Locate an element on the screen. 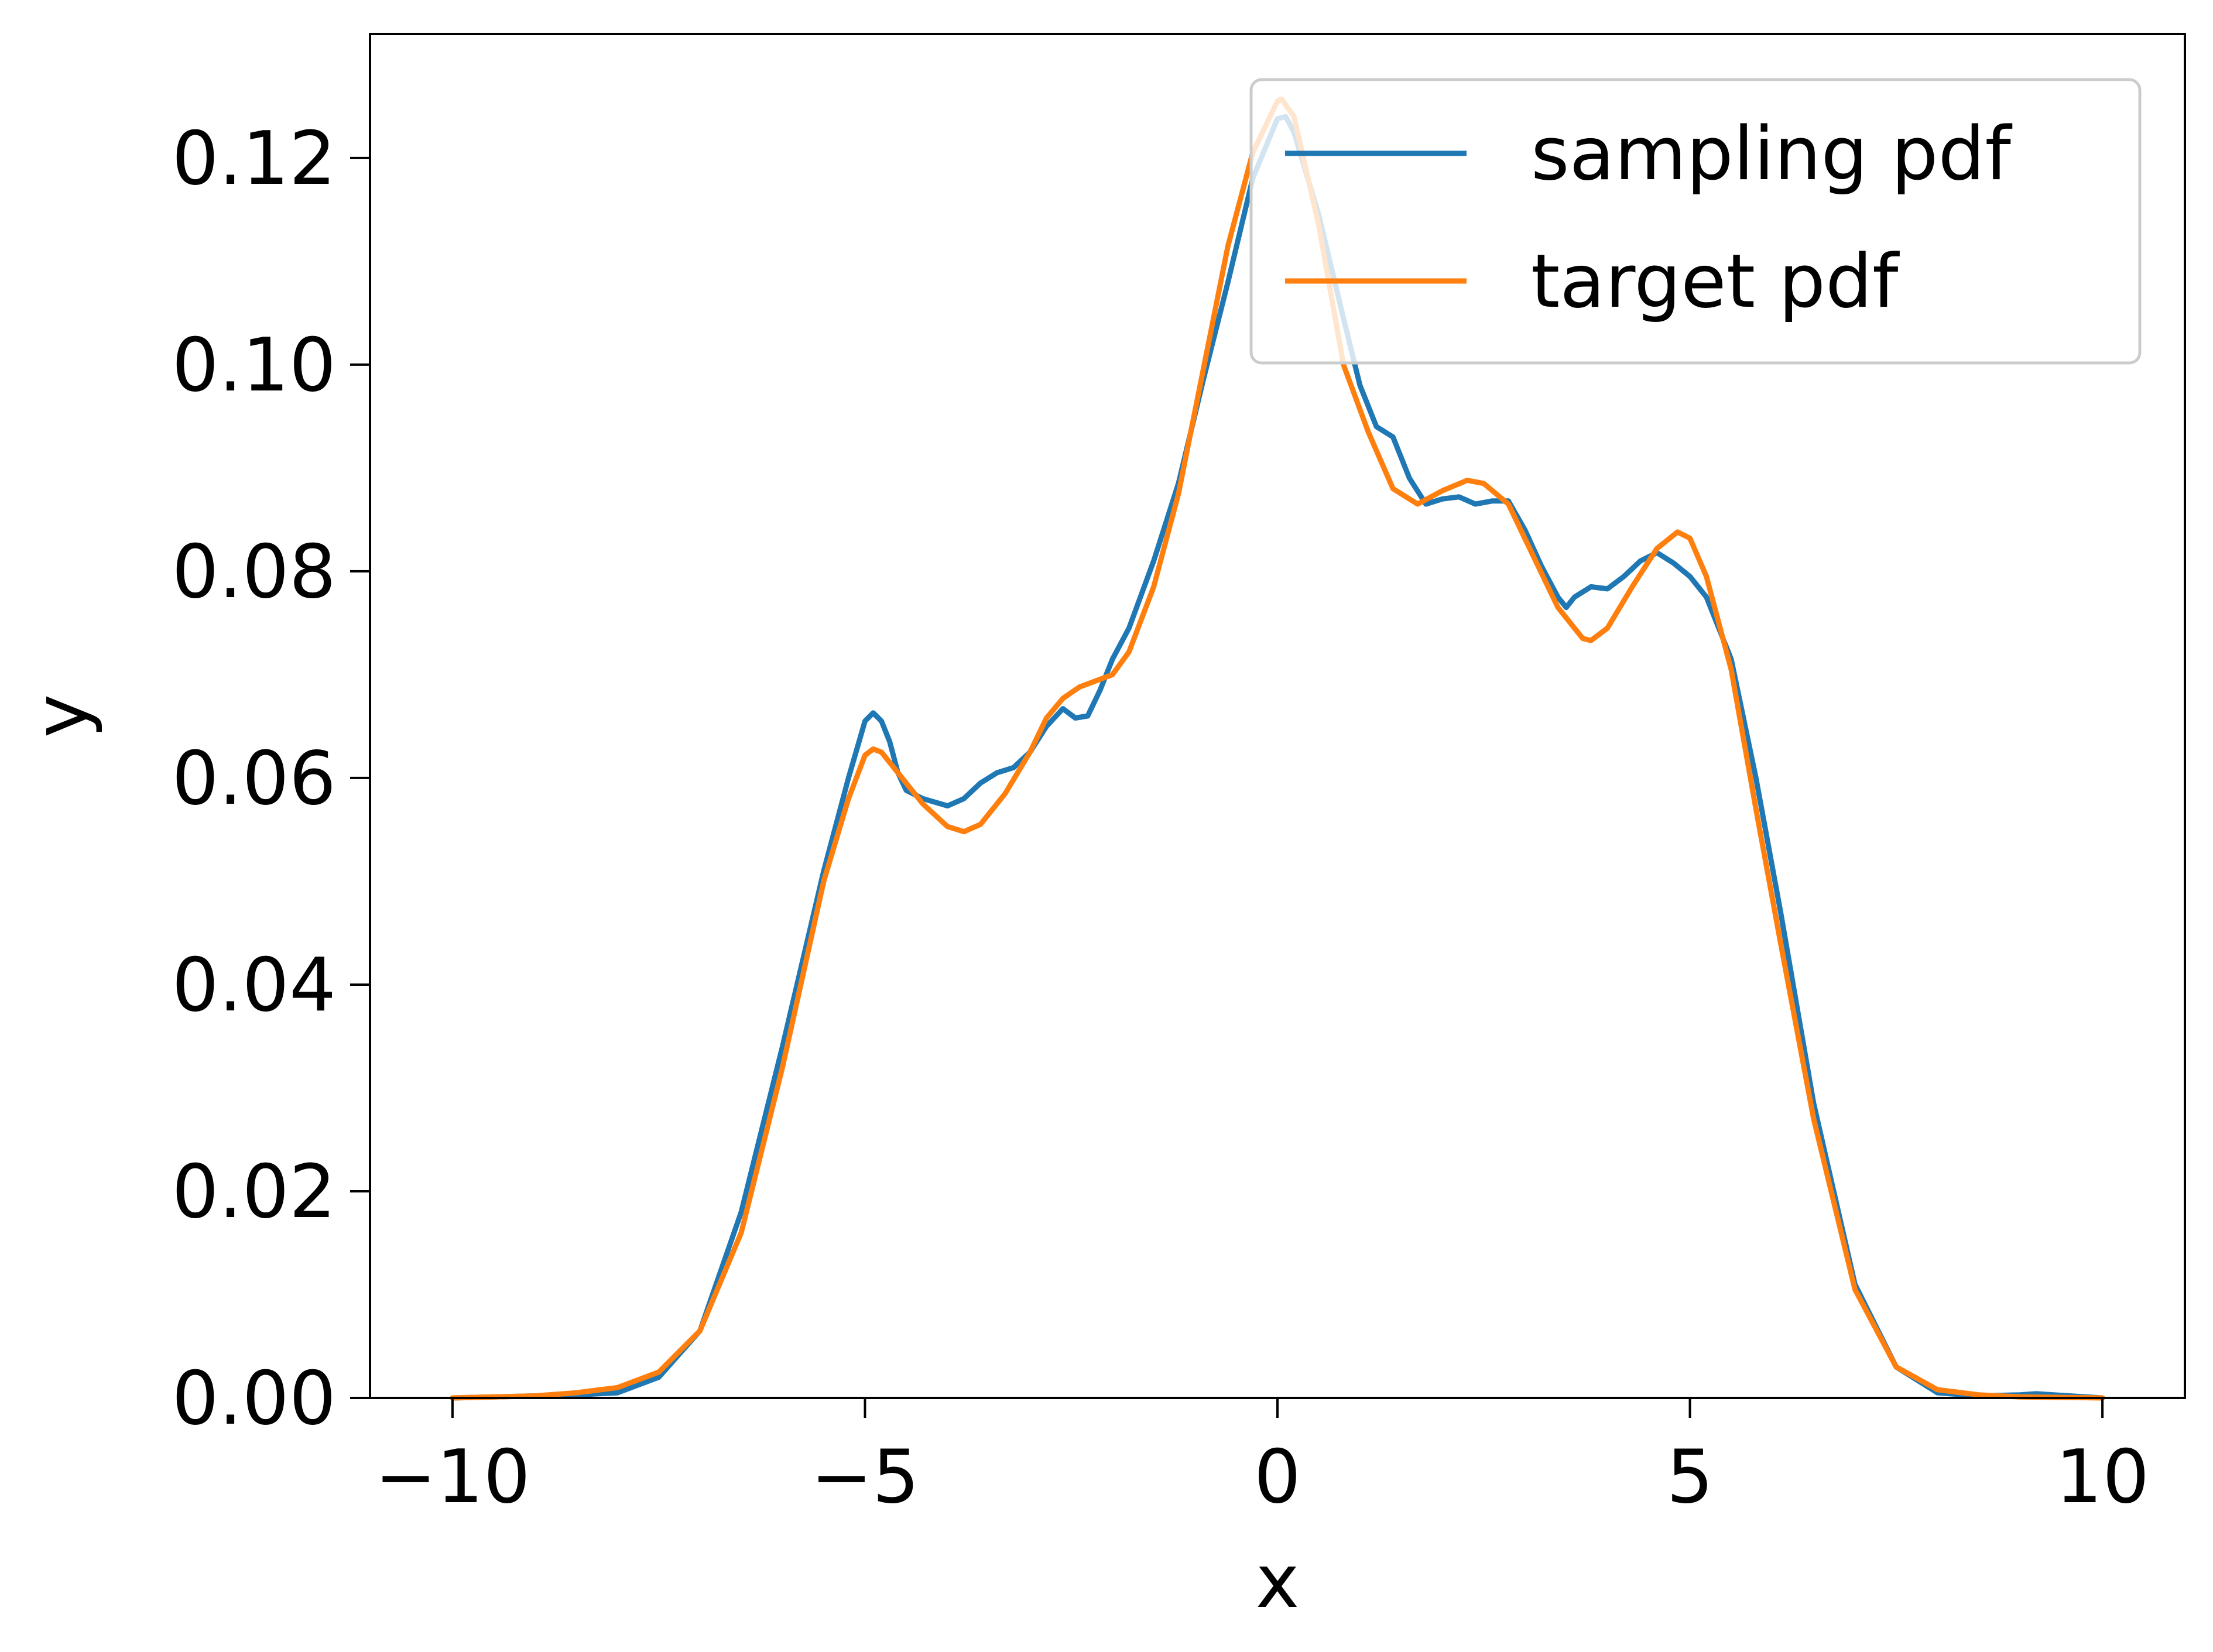  legend-label-sampling-pdf: sampling pdf is located at coordinates (1772, 154).